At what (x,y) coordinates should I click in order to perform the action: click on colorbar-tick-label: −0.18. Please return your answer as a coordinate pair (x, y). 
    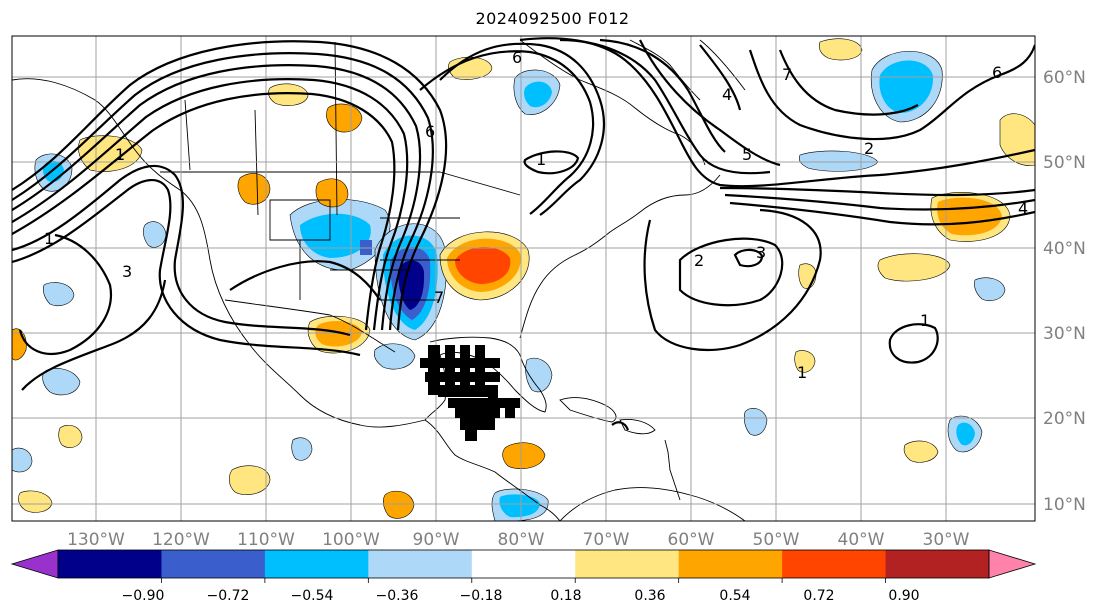
    Looking at the image, I should click on (481, 596).